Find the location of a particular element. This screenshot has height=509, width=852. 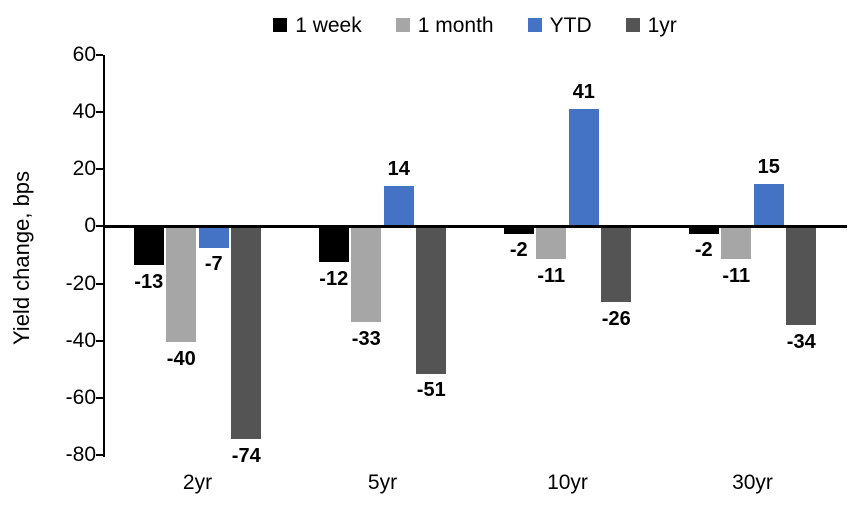

bar-value-label: 15 is located at coordinates (768, 166).